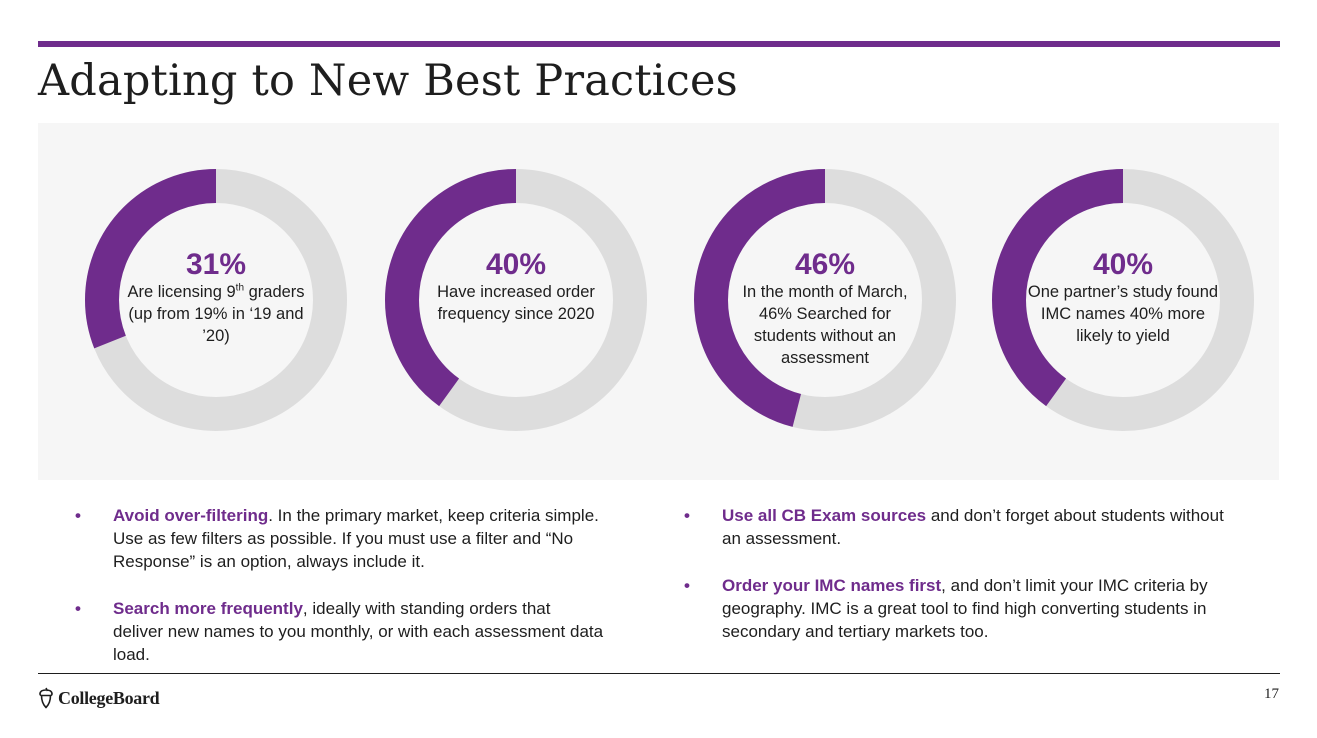 The image size is (1317, 738). I want to click on bullet-highlight: Search more frequently, so click(208, 608).